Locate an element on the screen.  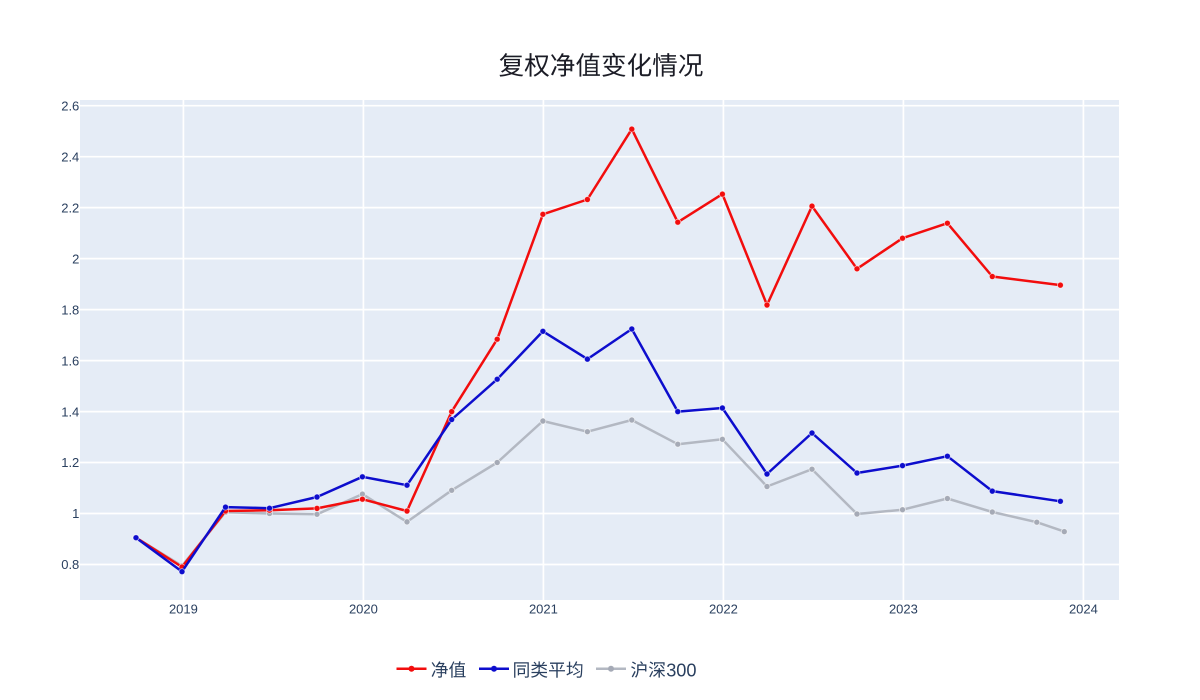
svg-text: 2023 is located at coordinates (903, 609).